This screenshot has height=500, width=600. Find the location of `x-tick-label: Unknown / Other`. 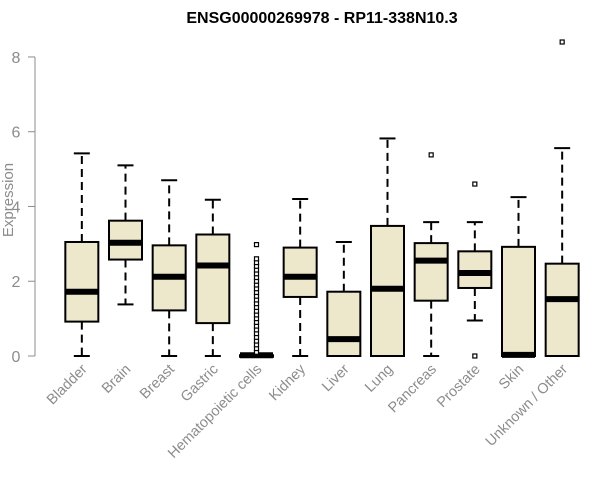

x-tick-label: Unknown / Other is located at coordinates (527, 405).